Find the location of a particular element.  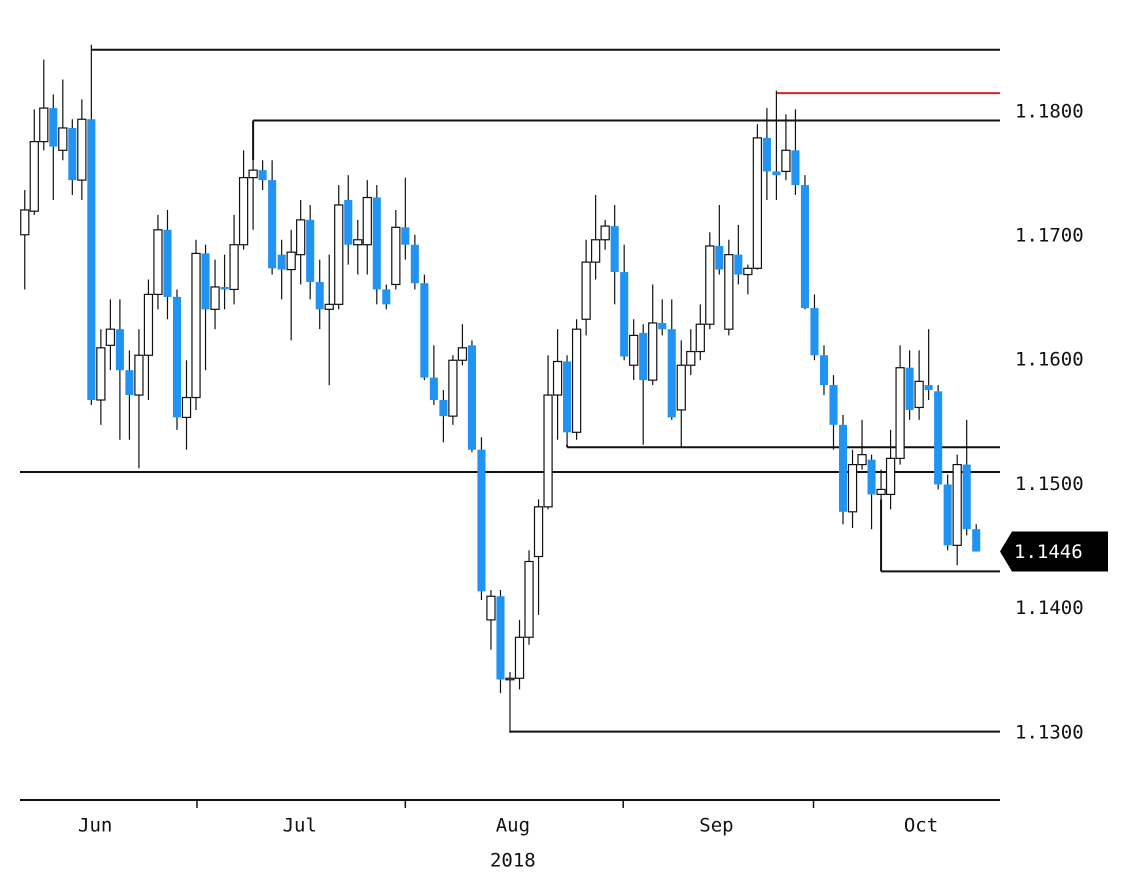

y-tick-label: 1.1700 is located at coordinates (1049, 236).